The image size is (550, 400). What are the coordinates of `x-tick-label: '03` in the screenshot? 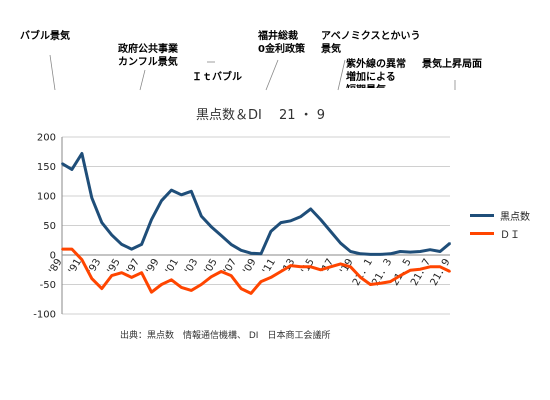 It's located at (191, 266).